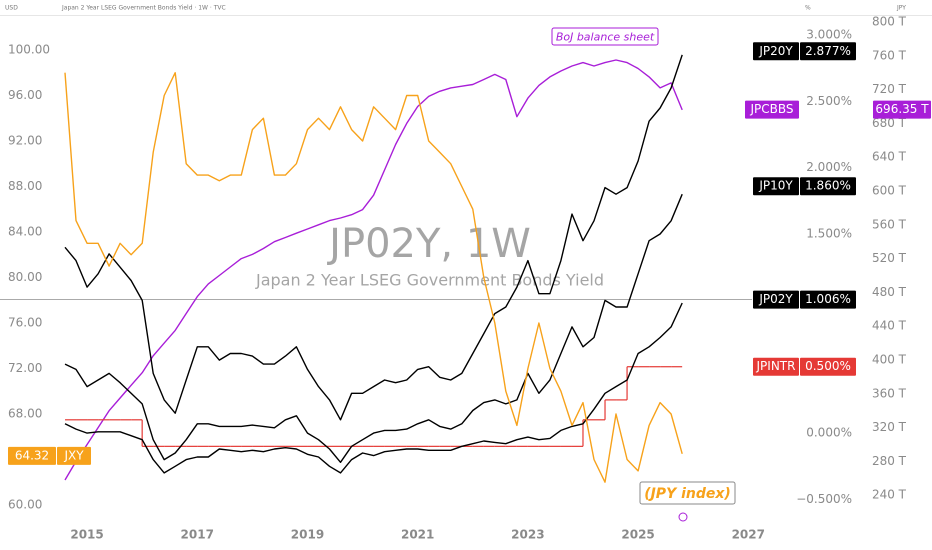 The height and width of the screenshot is (550, 932). What do you see at coordinates (428, 244) in the screenshot?
I see `watermark-title: JP02Y, 1W` at bounding box center [428, 244].